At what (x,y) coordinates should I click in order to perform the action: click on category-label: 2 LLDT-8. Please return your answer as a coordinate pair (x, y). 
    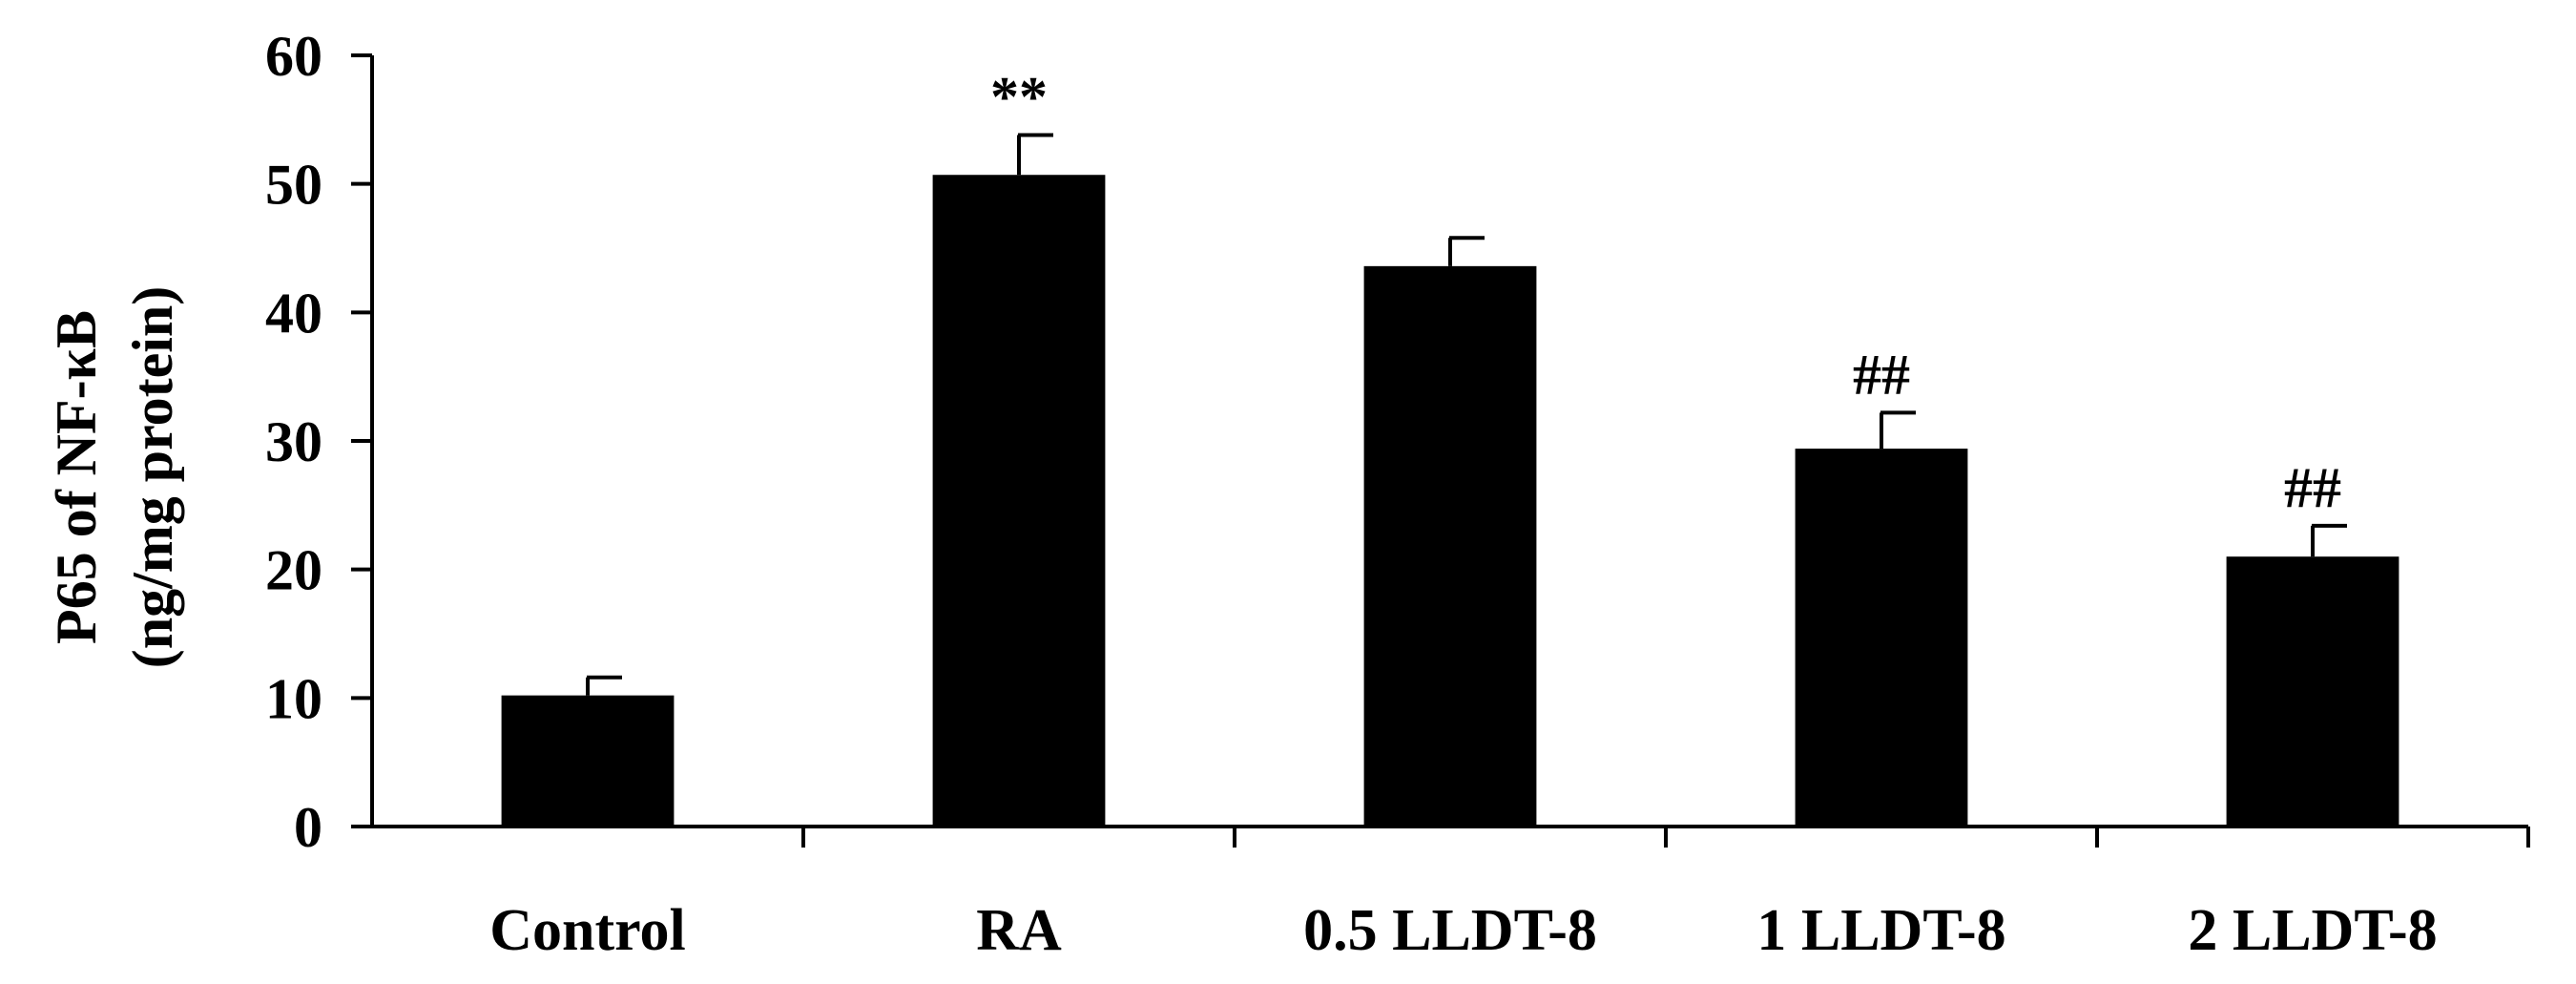
    Looking at the image, I should click on (2312, 931).